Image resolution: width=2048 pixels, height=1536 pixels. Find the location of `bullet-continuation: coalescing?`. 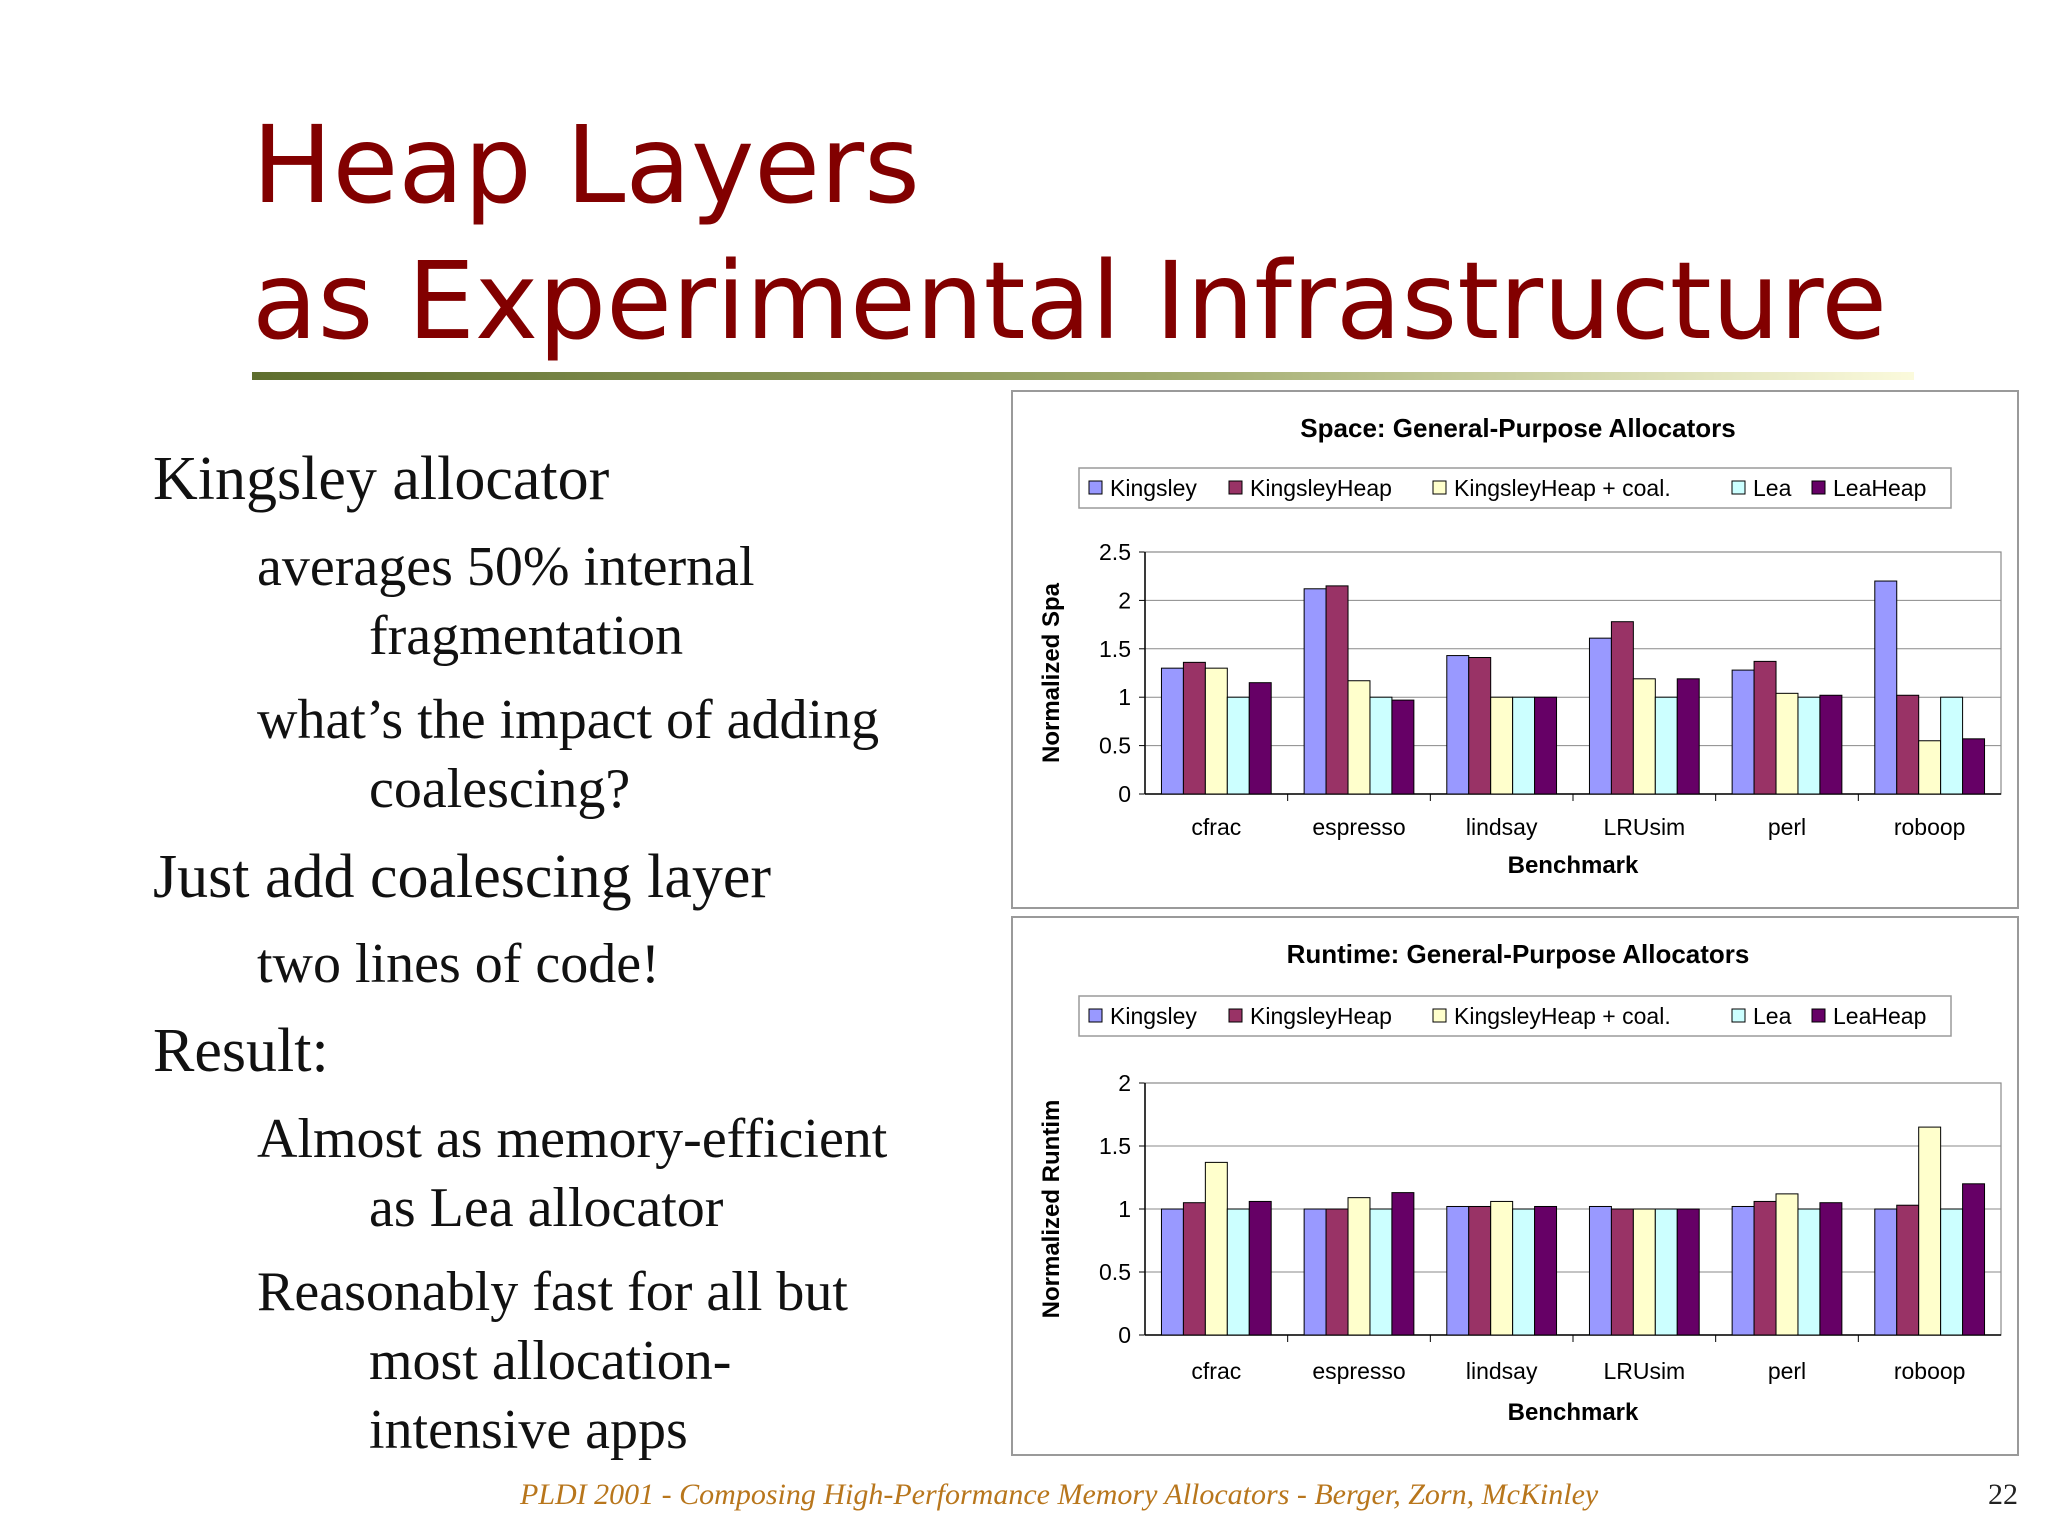

bullet-continuation: coalescing? is located at coordinates (500, 789).